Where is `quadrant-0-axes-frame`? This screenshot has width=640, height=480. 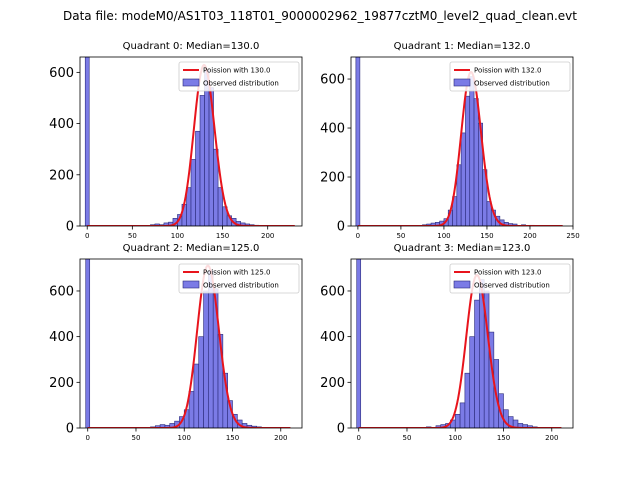
quadrant-0-axes-frame is located at coordinates (191, 141).